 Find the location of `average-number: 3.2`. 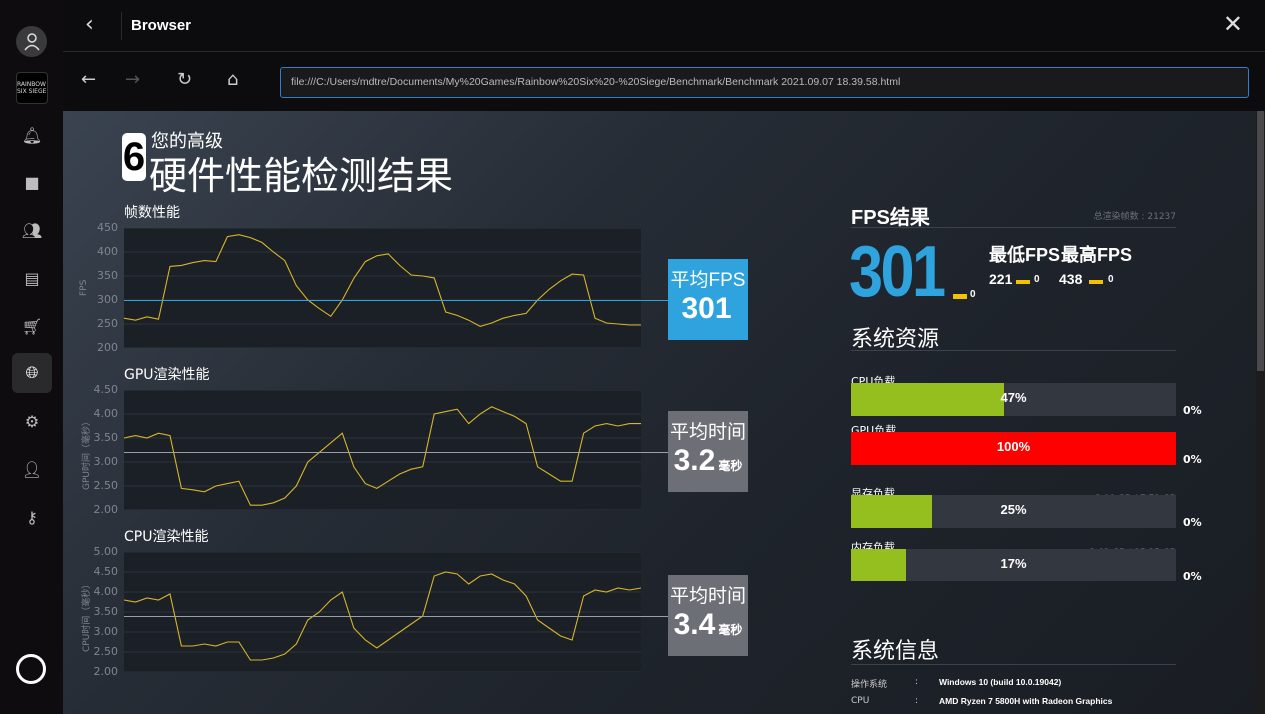

average-number: 3.2 is located at coordinates (694, 461).